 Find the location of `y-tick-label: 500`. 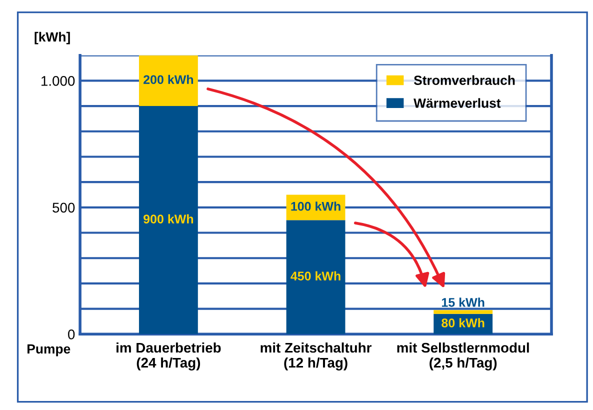

y-tick-label: 500 is located at coordinates (63, 207).